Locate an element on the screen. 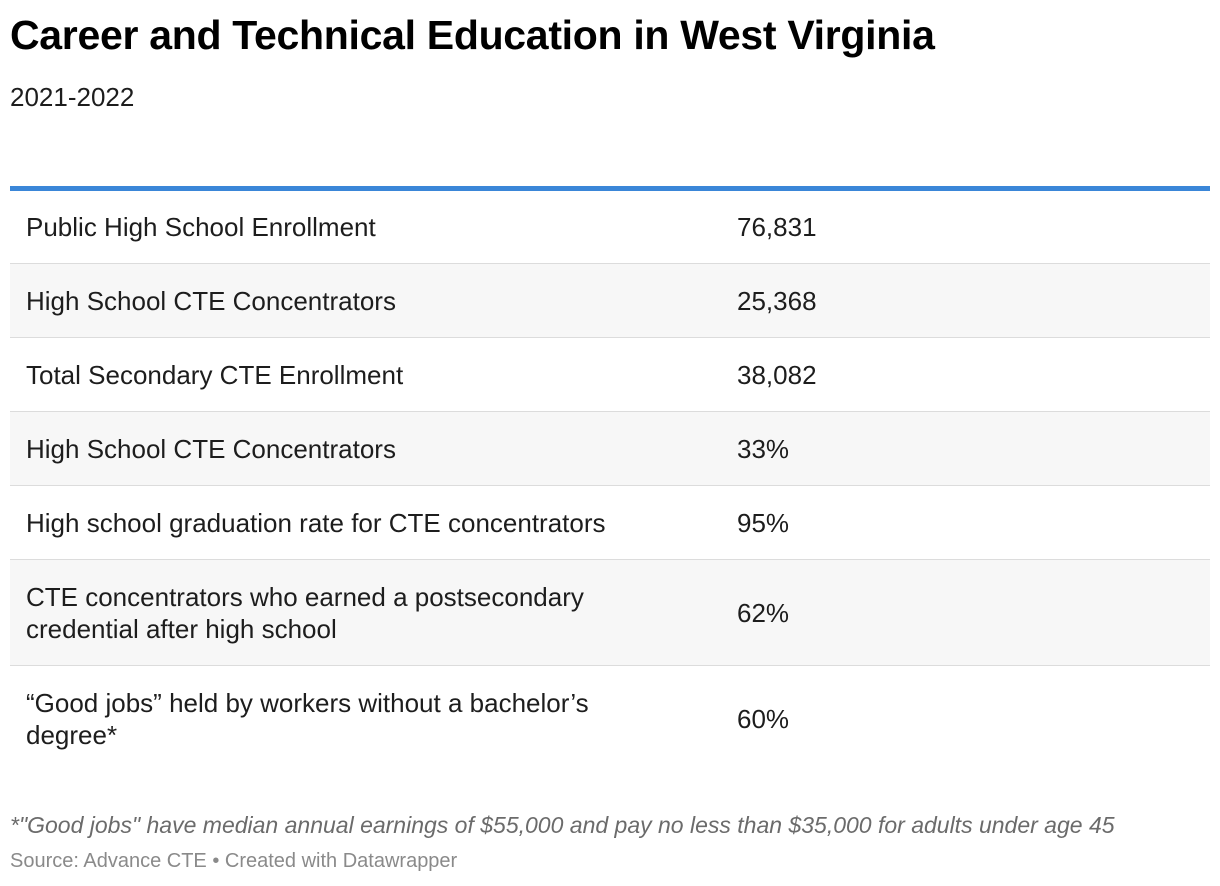  row-value: 62% is located at coordinates (763, 612).